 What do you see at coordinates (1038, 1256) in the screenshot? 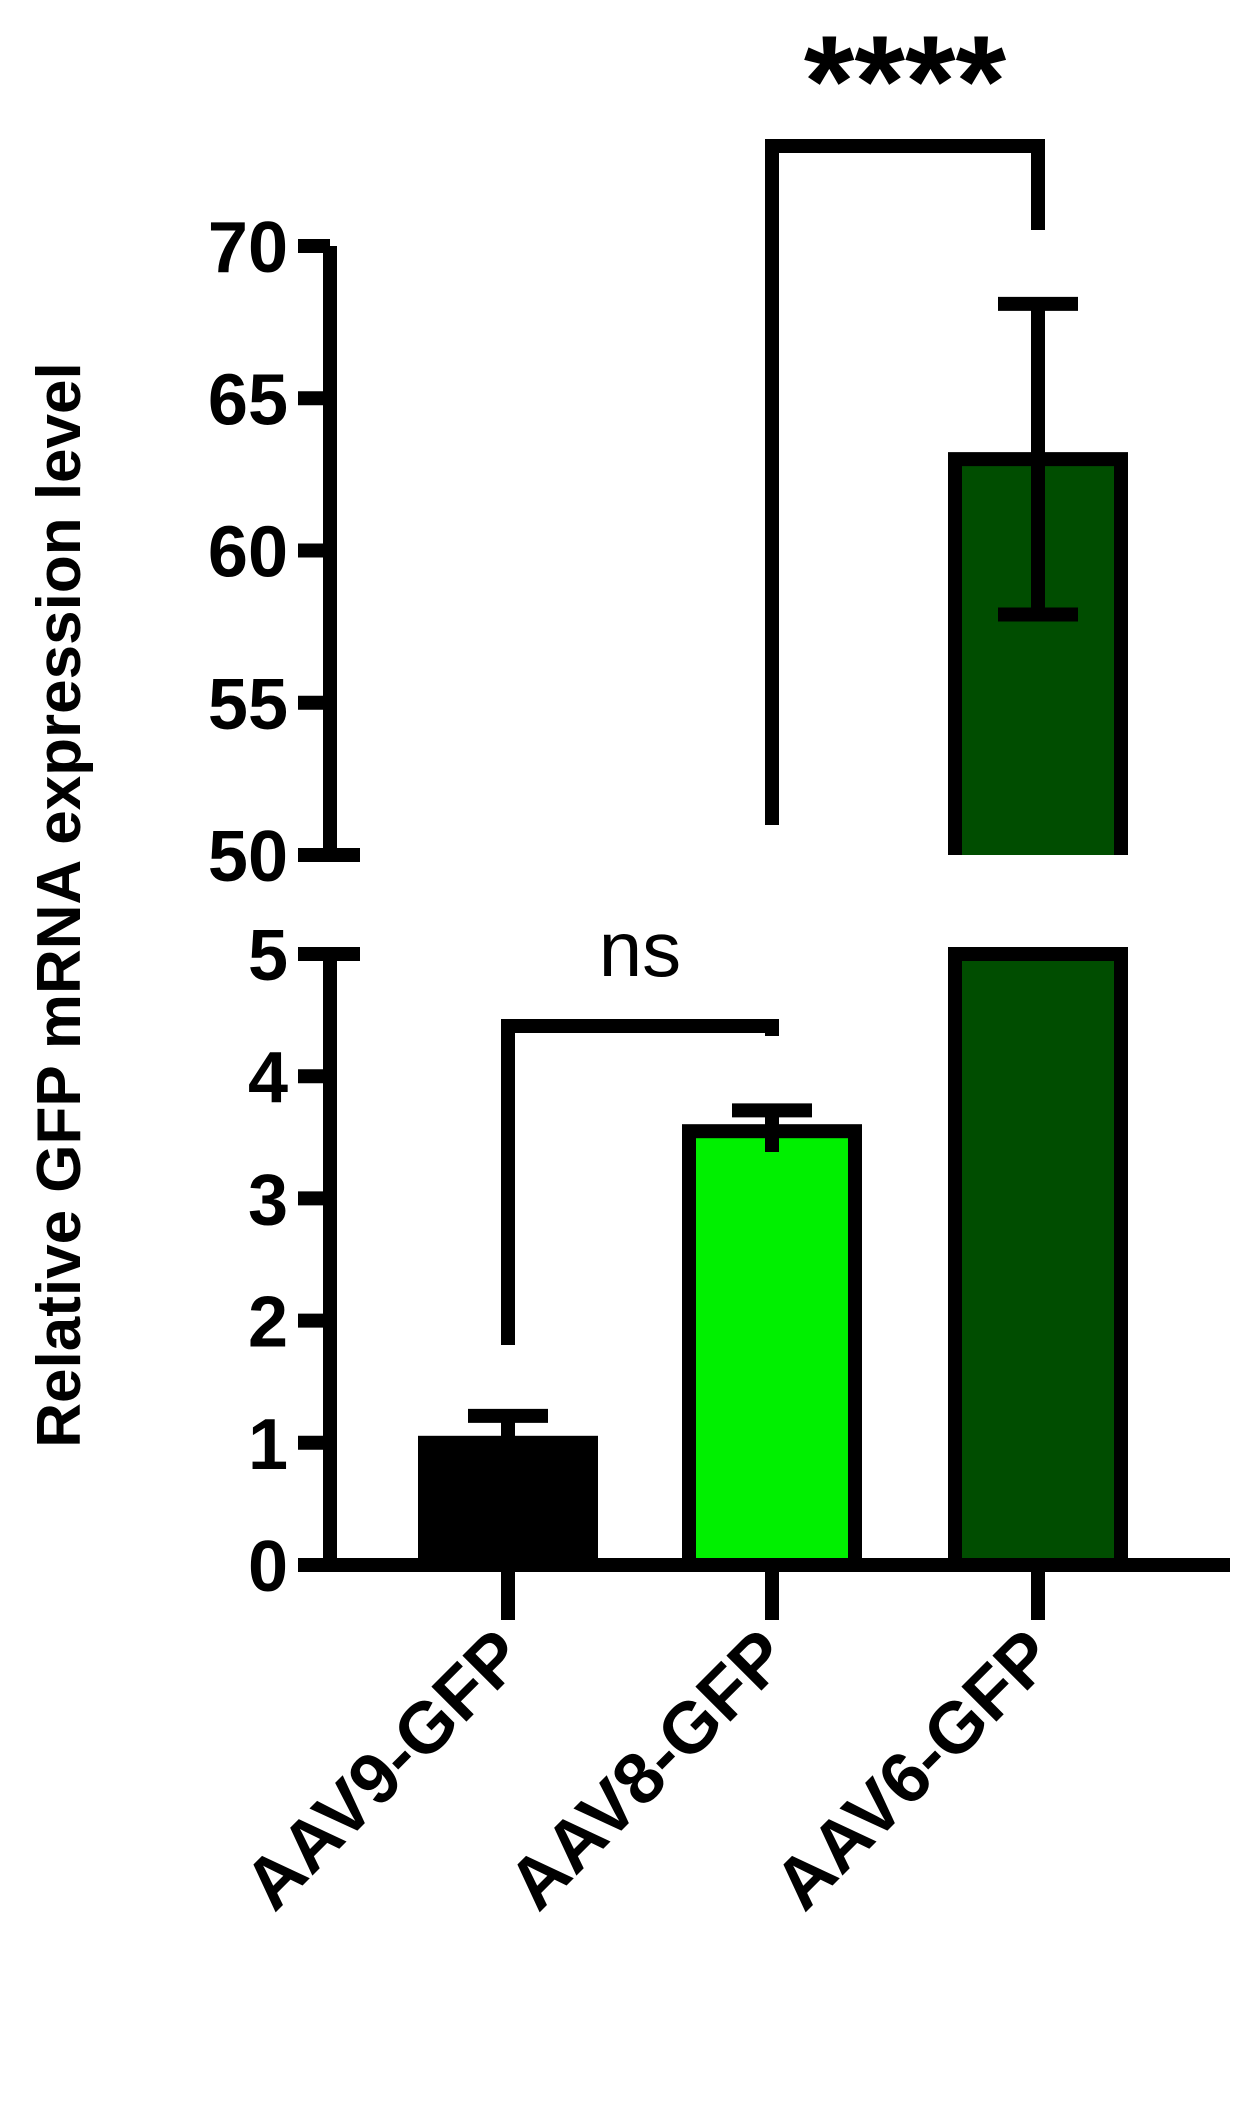
I see `bar-AAV6-GFP-lower` at bounding box center [1038, 1256].